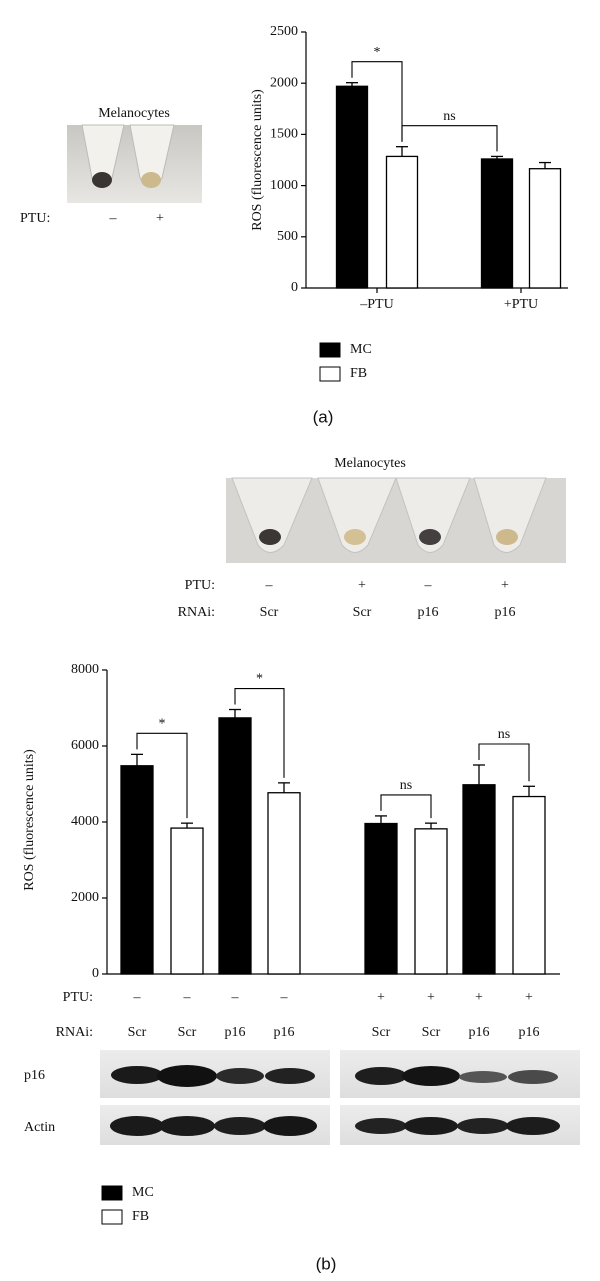 The width and height of the screenshot is (600, 1281). I want to click on y-tick-label: 1500, so click(284, 134).